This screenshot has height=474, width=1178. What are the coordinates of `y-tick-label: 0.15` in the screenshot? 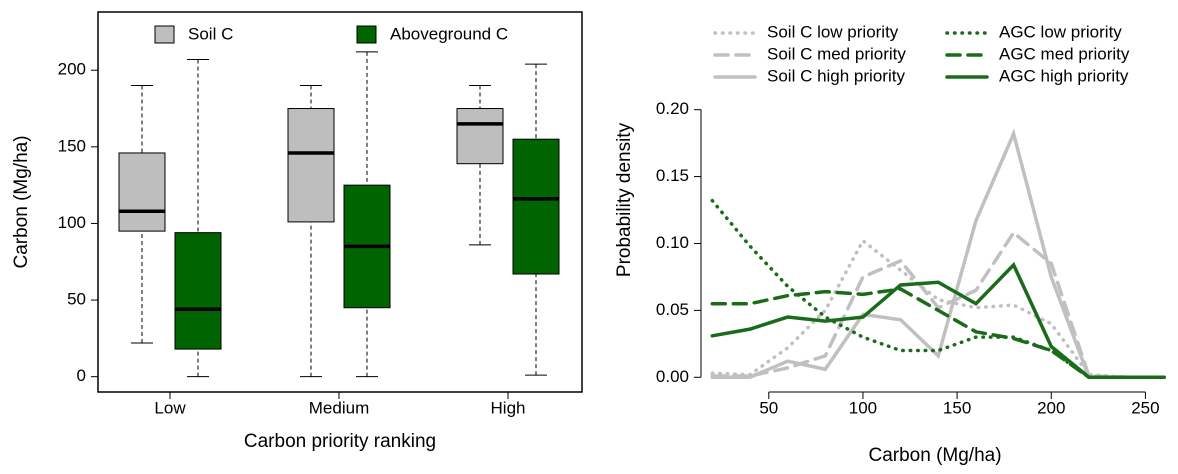 It's located at (672, 175).